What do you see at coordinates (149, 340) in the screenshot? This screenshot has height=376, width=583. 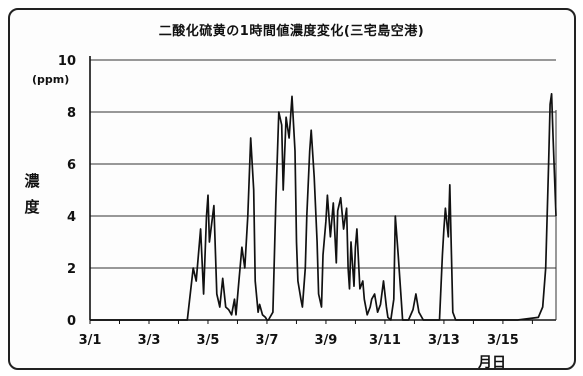 I see `x-tick-label: 3/3` at bounding box center [149, 340].